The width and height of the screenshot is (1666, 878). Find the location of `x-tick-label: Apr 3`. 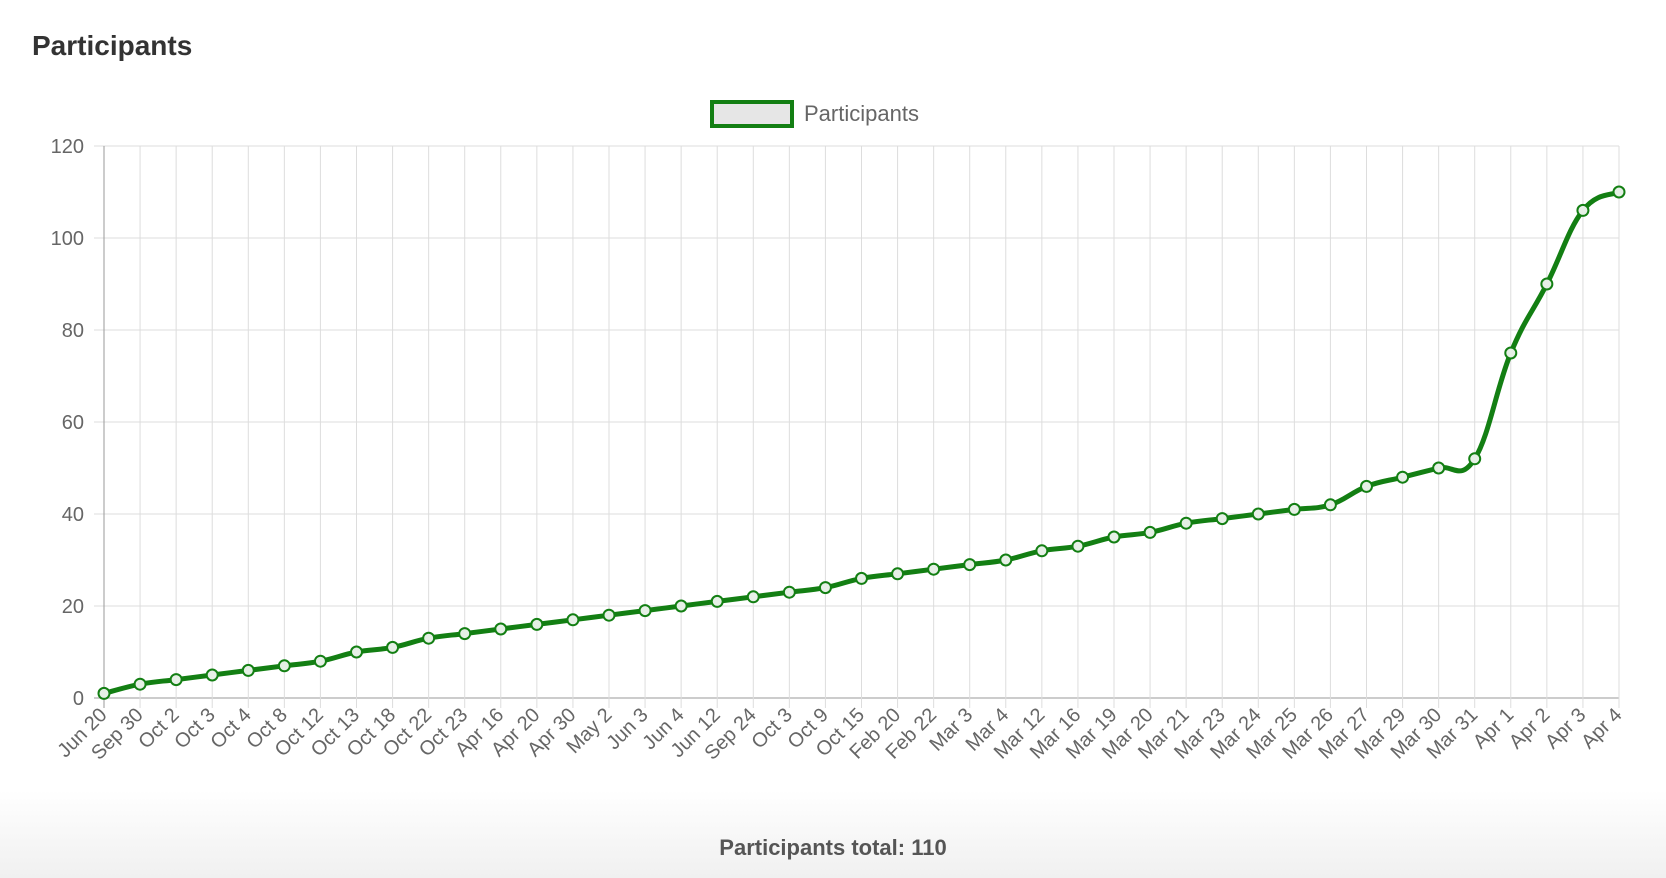

x-tick-label: Apr 3 is located at coordinates (1565, 728).